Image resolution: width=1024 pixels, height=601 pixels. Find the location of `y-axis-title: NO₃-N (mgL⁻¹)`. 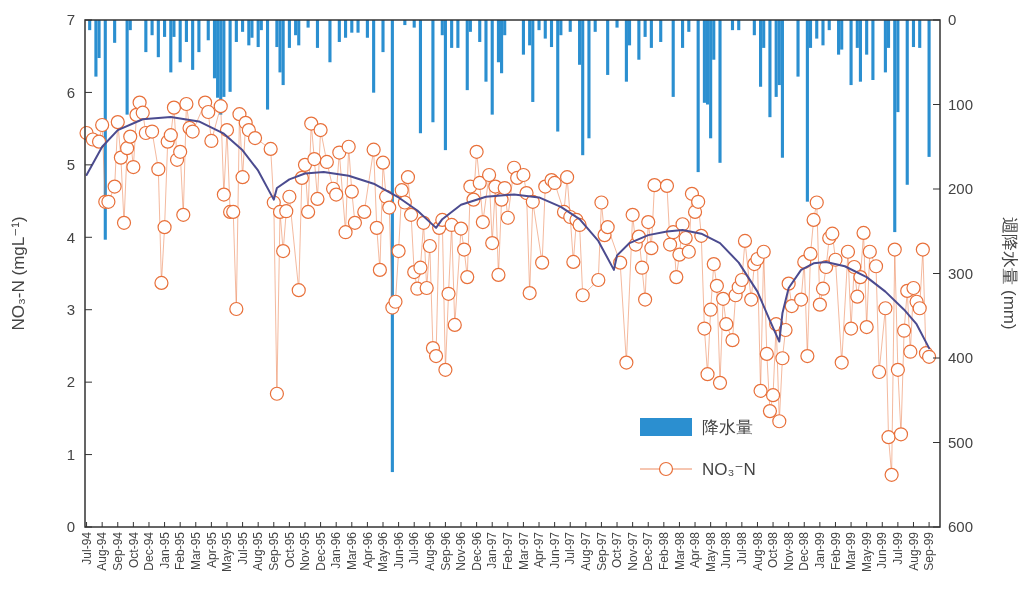

y-axis-title: NO₃-N (mgL⁻¹) is located at coordinates (18, 273).